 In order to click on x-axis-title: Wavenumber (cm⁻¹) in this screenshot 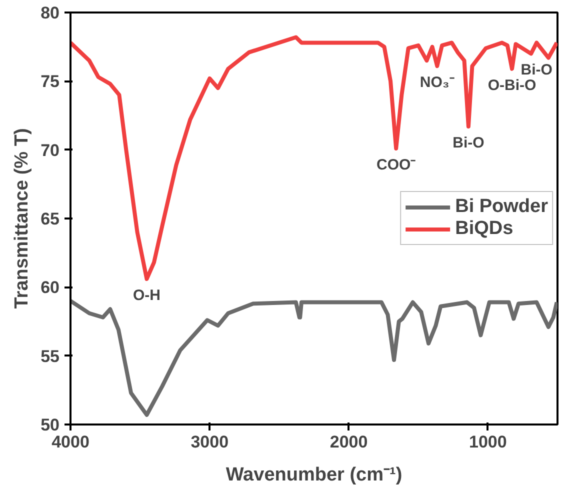, I will do `click(314, 475)`.